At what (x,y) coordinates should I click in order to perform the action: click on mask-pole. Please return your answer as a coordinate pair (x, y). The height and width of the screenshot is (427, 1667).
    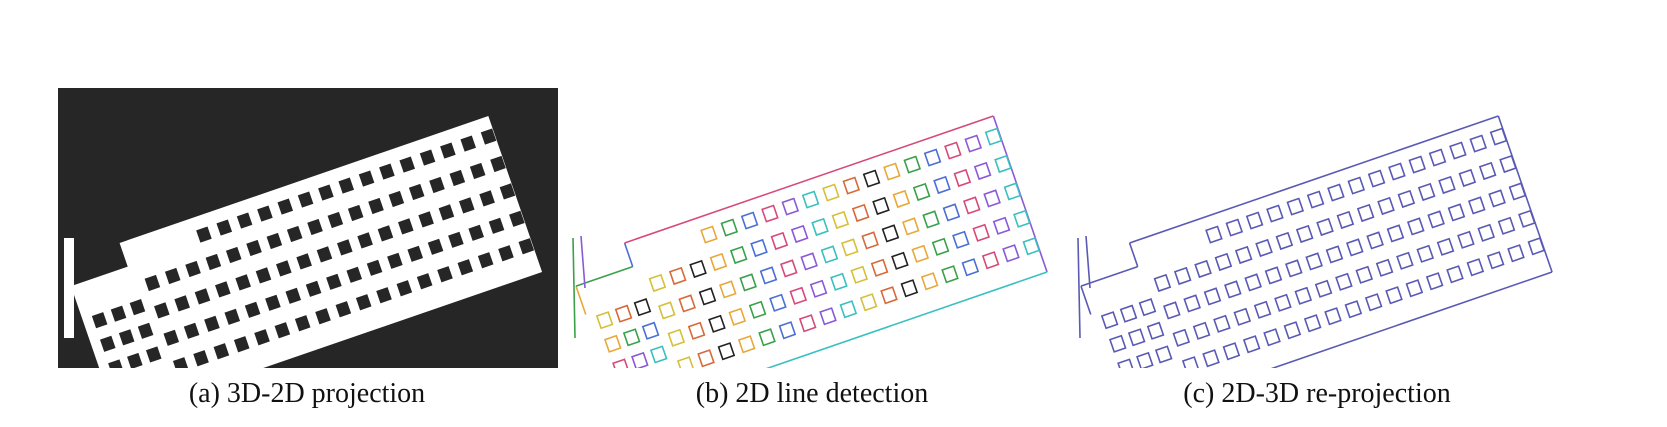
    Looking at the image, I should click on (69, 288).